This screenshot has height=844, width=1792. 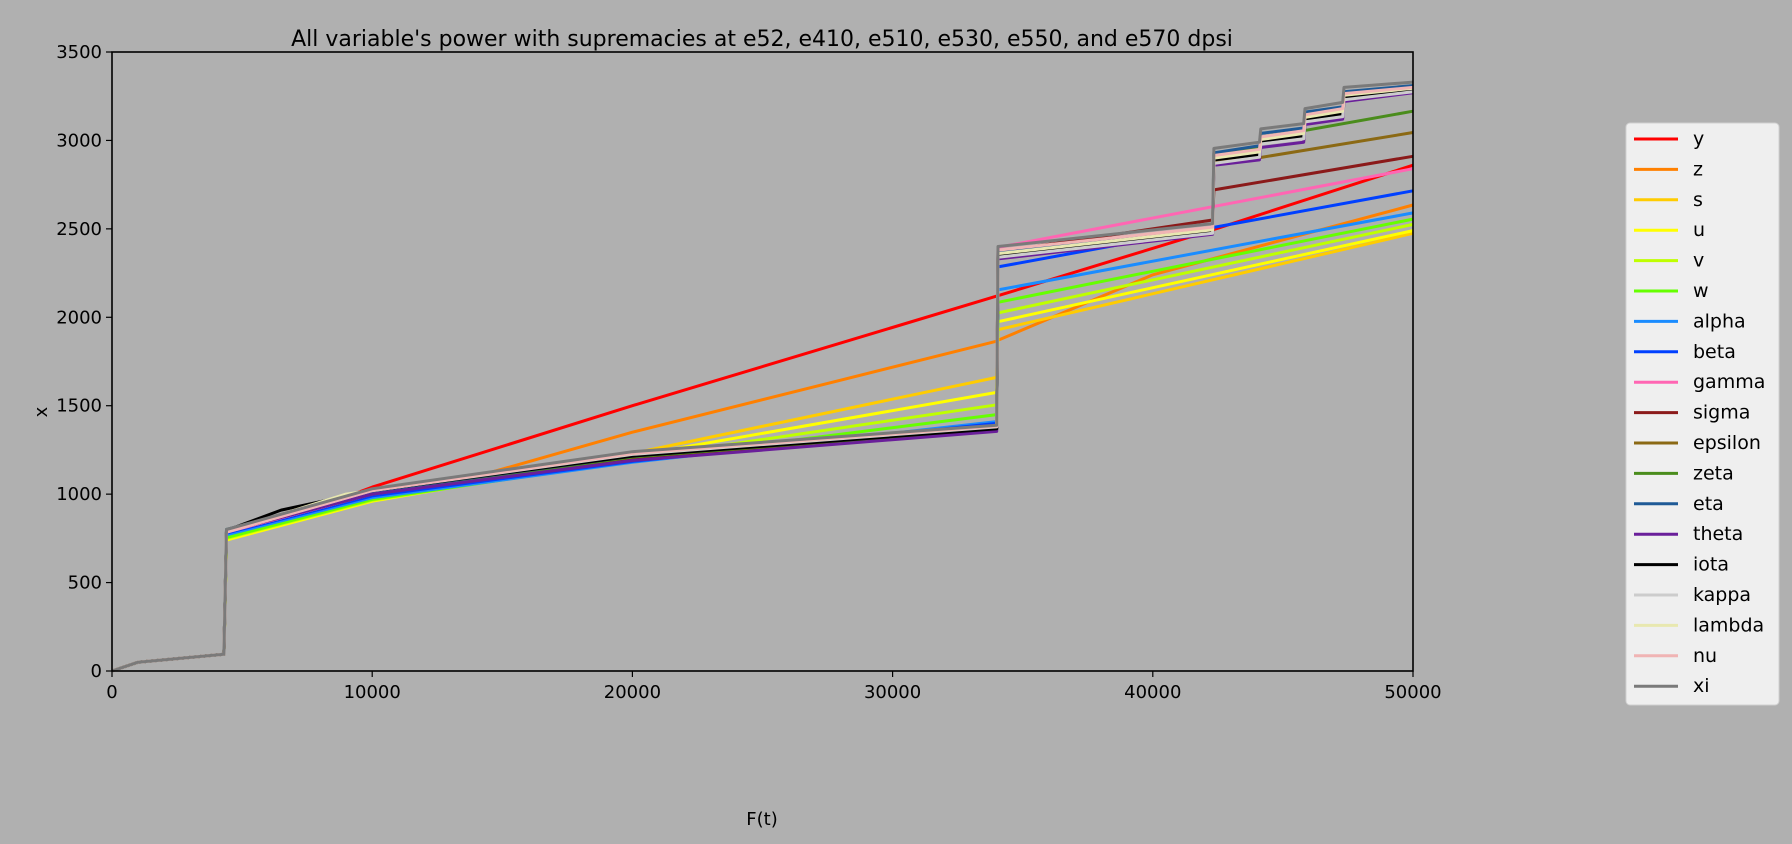 What do you see at coordinates (372, 692) in the screenshot?
I see `x-tick-label: 10000` at bounding box center [372, 692].